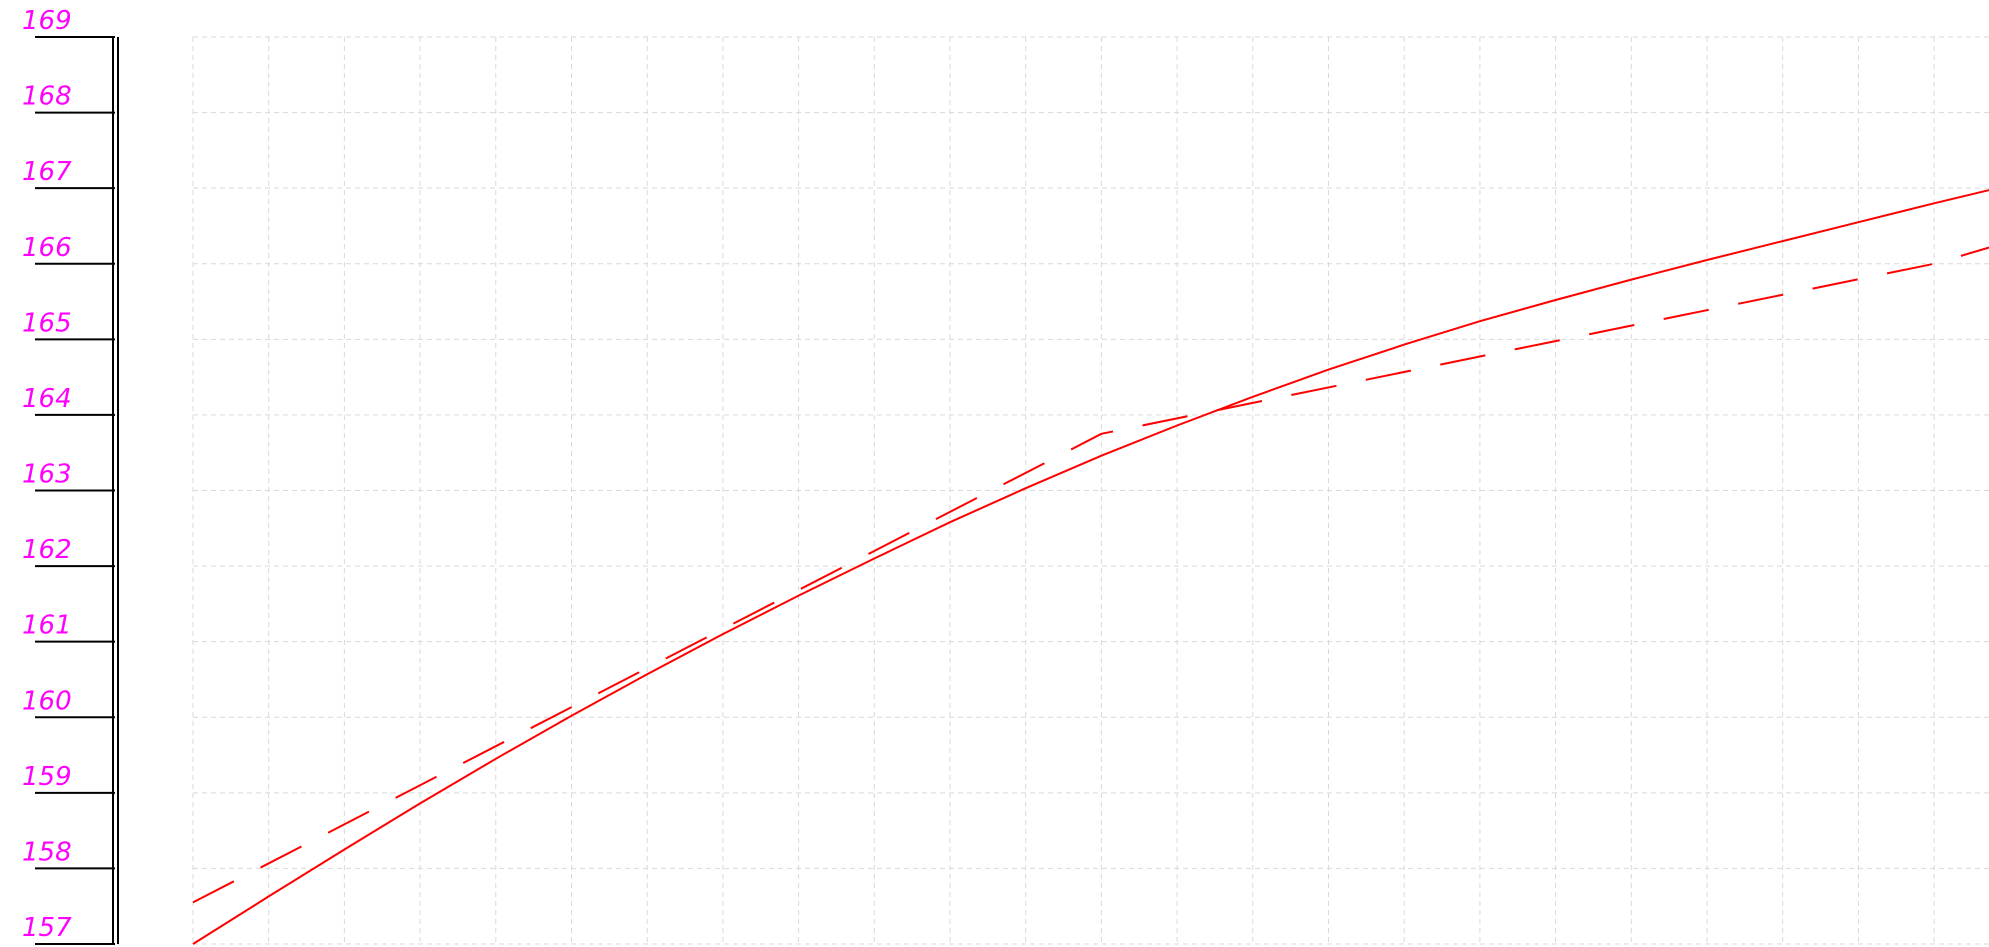 The height and width of the screenshot is (947, 1989). I want to click on y-tick-label: 162, so click(47, 550).